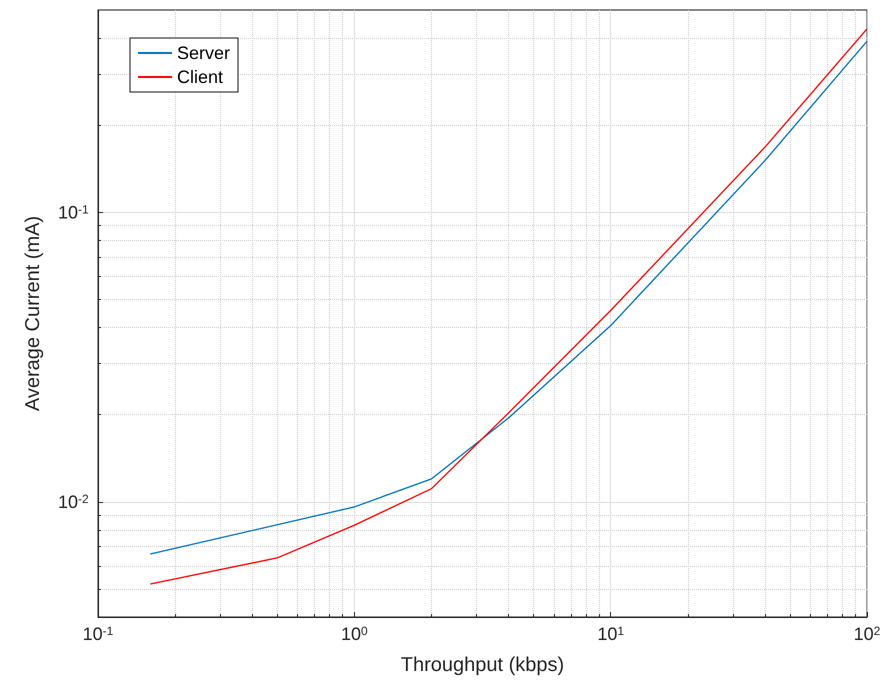  What do you see at coordinates (203, 53) in the screenshot?
I see `legend-label: Server` at bounding box center [203, 53].